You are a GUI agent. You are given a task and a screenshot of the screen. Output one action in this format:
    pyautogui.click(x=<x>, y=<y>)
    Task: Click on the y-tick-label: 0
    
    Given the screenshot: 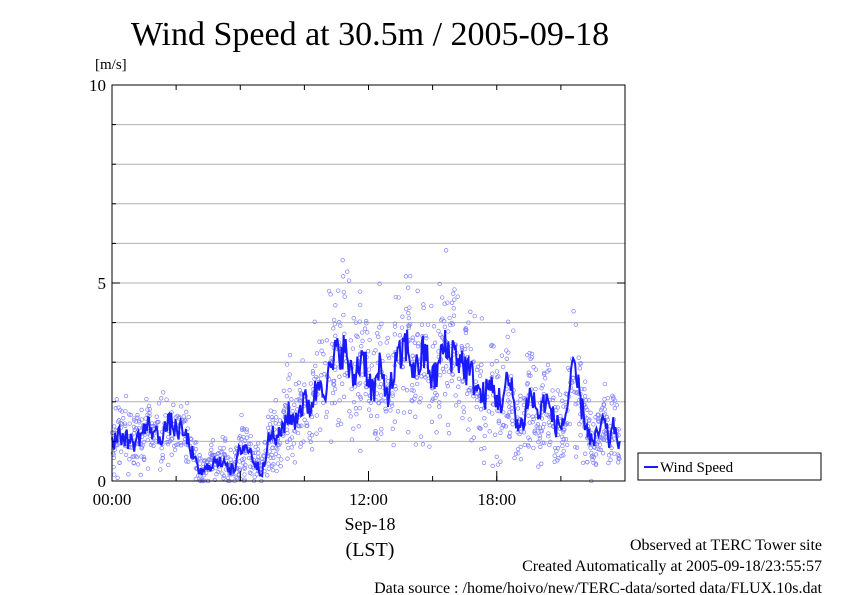 What is the action you would take?
    pyautogui.click(x=102, y=481)
    